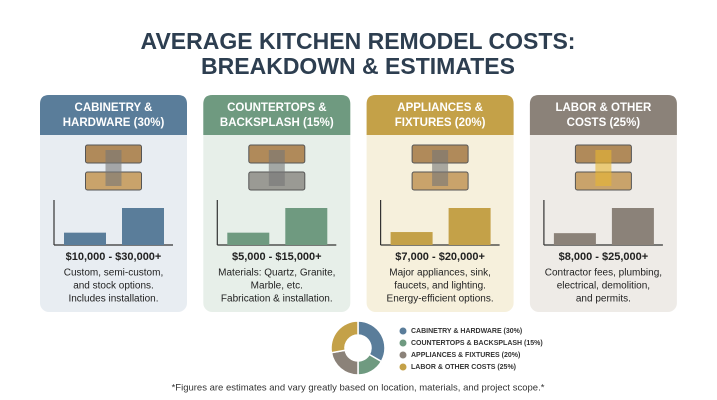 The width and height of the screenshot is (717, 400). What do you see at coordinates (440, 123) in the screenshot?
I see `card-title: FIXTURES (20%)` at bounding box center [440, 123].